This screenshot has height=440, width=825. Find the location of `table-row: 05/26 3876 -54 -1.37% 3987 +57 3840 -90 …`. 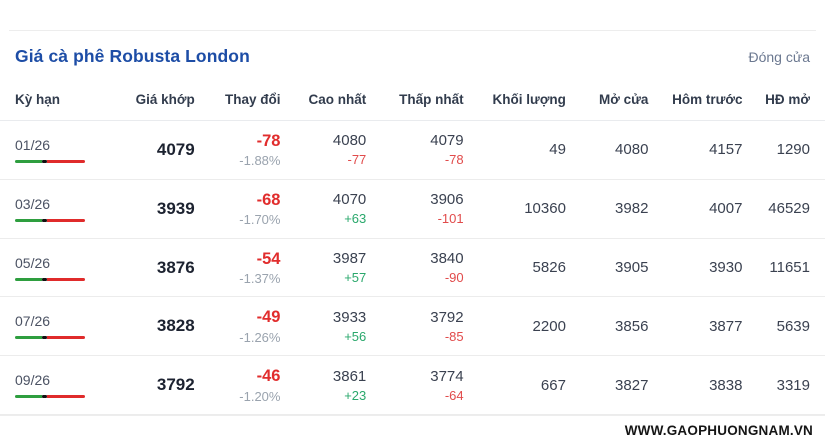

table-row: 05/26 3876 -54 -1.37% 3987 +57 3840 -90 … is located at coordinates (412, 268).